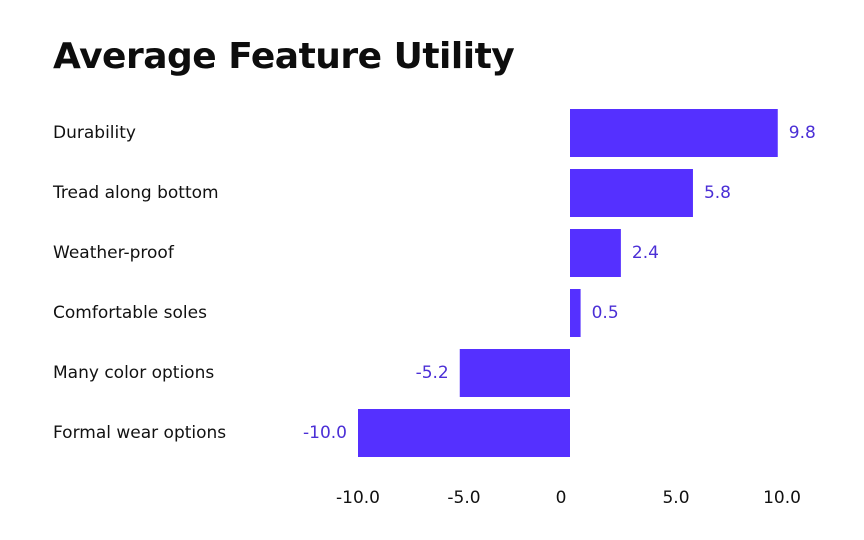 Image resolution: width=864 pixels, height=540 pixels. I want to click on value-label: -5.2, so click(432, 373).